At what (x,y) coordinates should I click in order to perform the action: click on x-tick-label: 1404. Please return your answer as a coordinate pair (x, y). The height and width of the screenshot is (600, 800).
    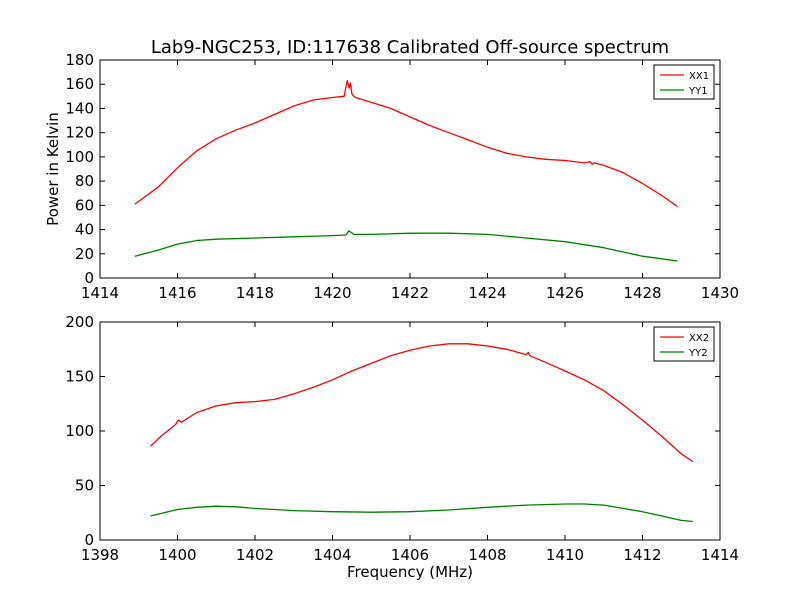
    Looking at the image, I should click on (332, 555).